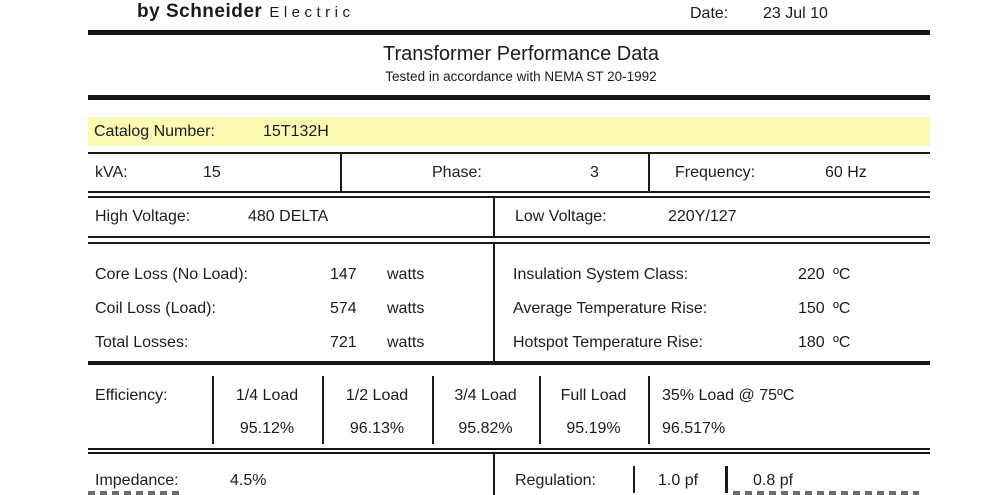 The width and height of the screenshot is (987, 495). What do you see at coordinates (773, 480) in the screenshot?
I see `regulation-pf2-value: 0.8 pf` at bounding box center [773, 480].